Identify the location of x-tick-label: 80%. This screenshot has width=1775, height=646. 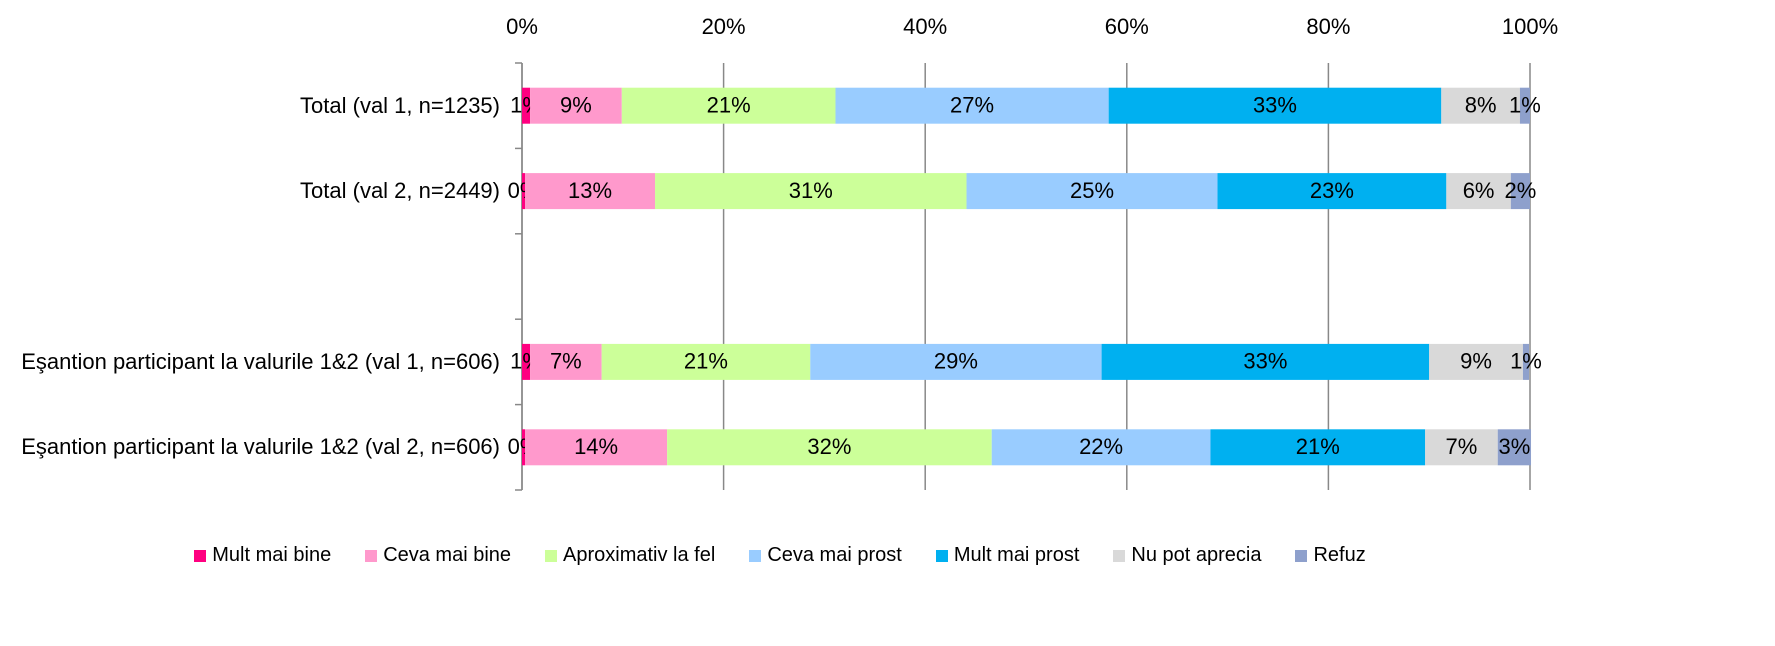
(1328, 26).